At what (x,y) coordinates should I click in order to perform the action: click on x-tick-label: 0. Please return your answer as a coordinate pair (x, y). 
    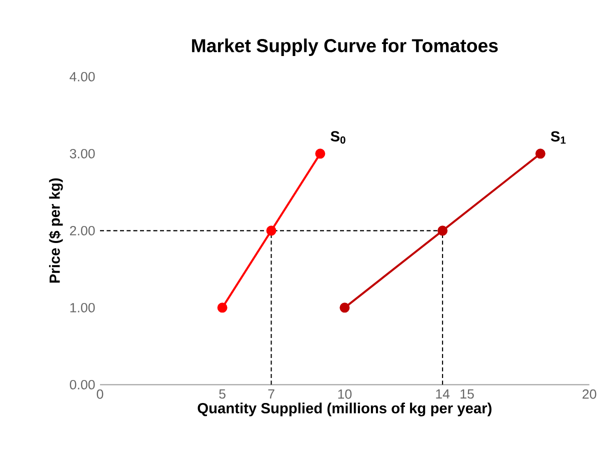
    Looking at the image, I should click on (100, 394).